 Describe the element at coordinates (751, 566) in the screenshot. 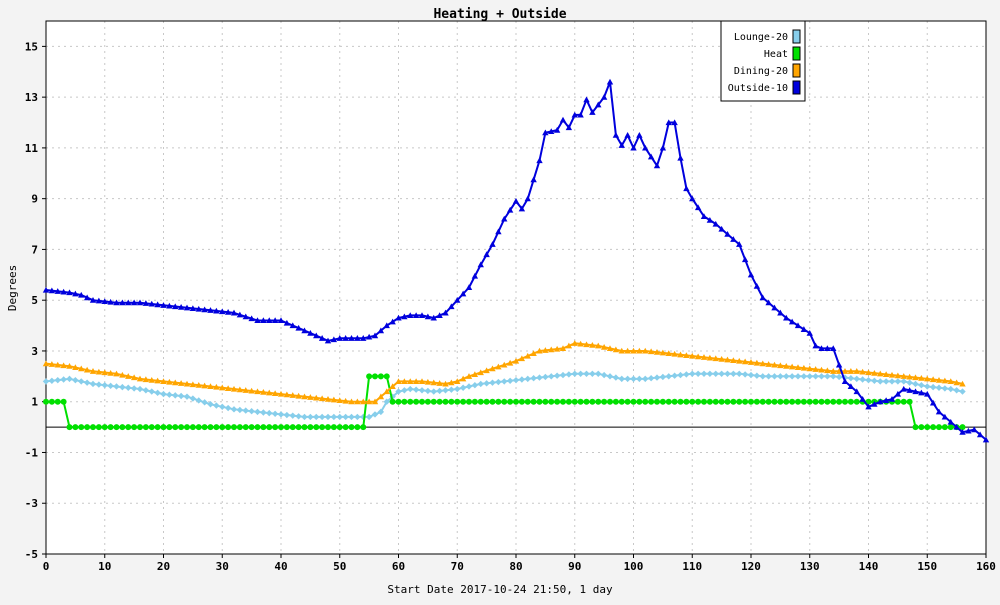

I see `x-tick-label-120: 120` at that location.